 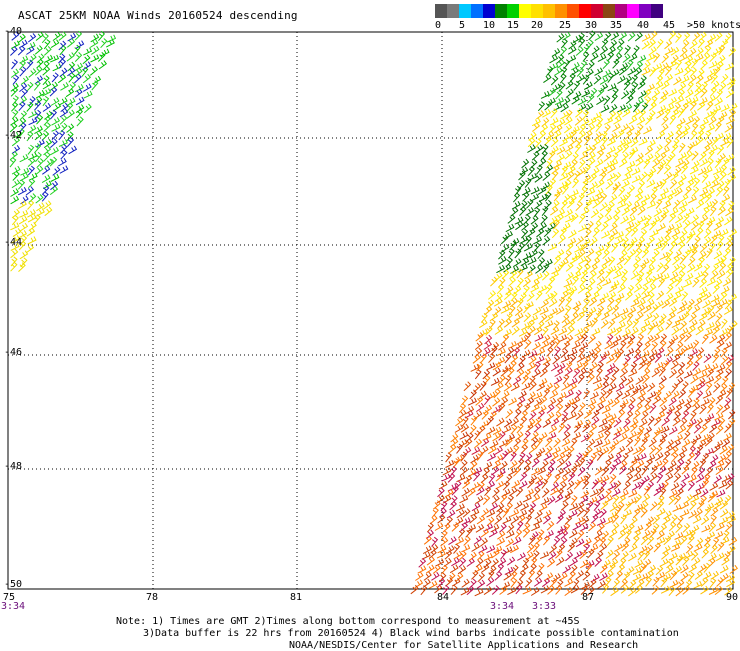 What do you see at coordinates (502, 606) in the screenshot?
I see `time-label-mid: 3:34` at bounding box center [502, 606].